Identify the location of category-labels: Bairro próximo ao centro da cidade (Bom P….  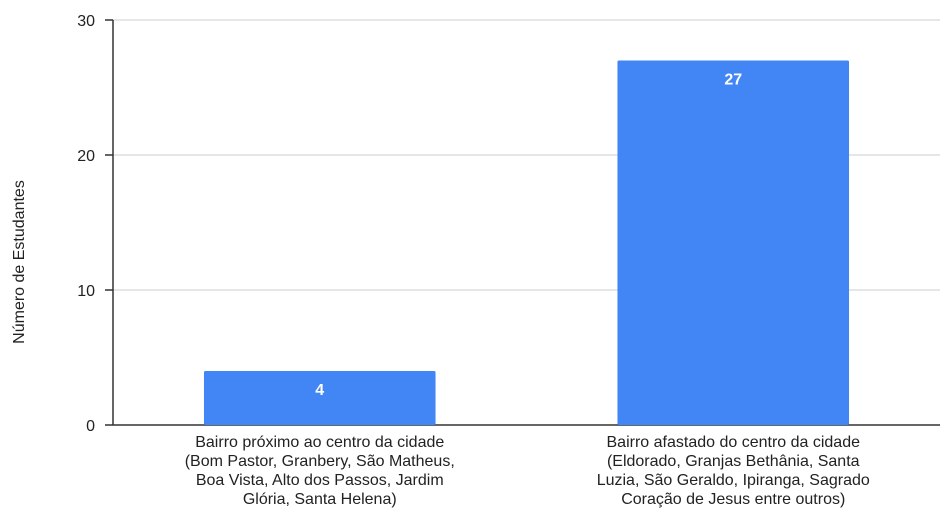
(527, 471).